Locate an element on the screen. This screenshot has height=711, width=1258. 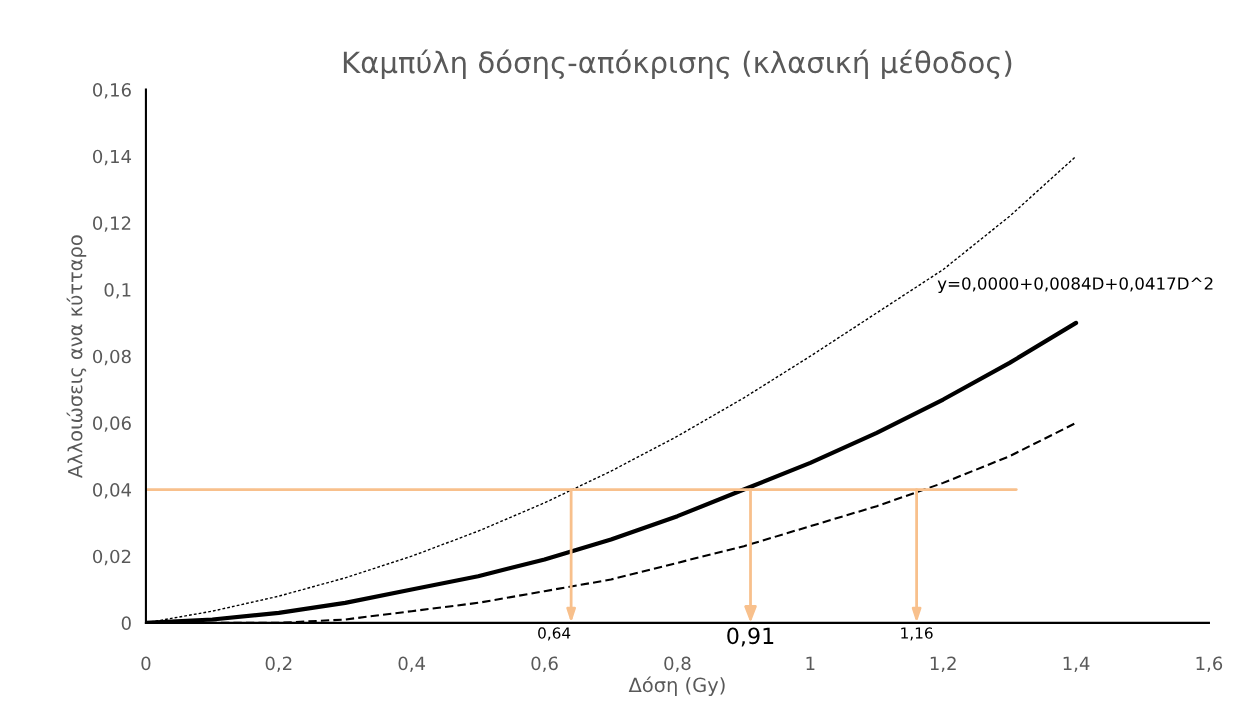
y-tick-label: 0,16 is located at coordinates (112, 91).